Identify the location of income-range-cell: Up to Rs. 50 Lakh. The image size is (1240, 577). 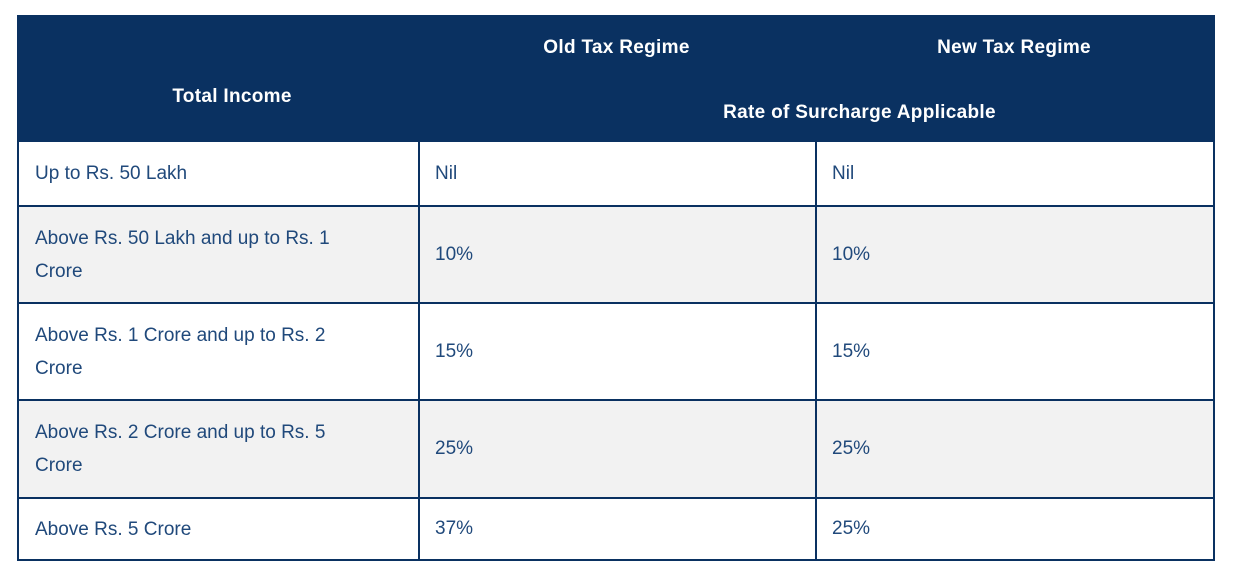
(111, 173).